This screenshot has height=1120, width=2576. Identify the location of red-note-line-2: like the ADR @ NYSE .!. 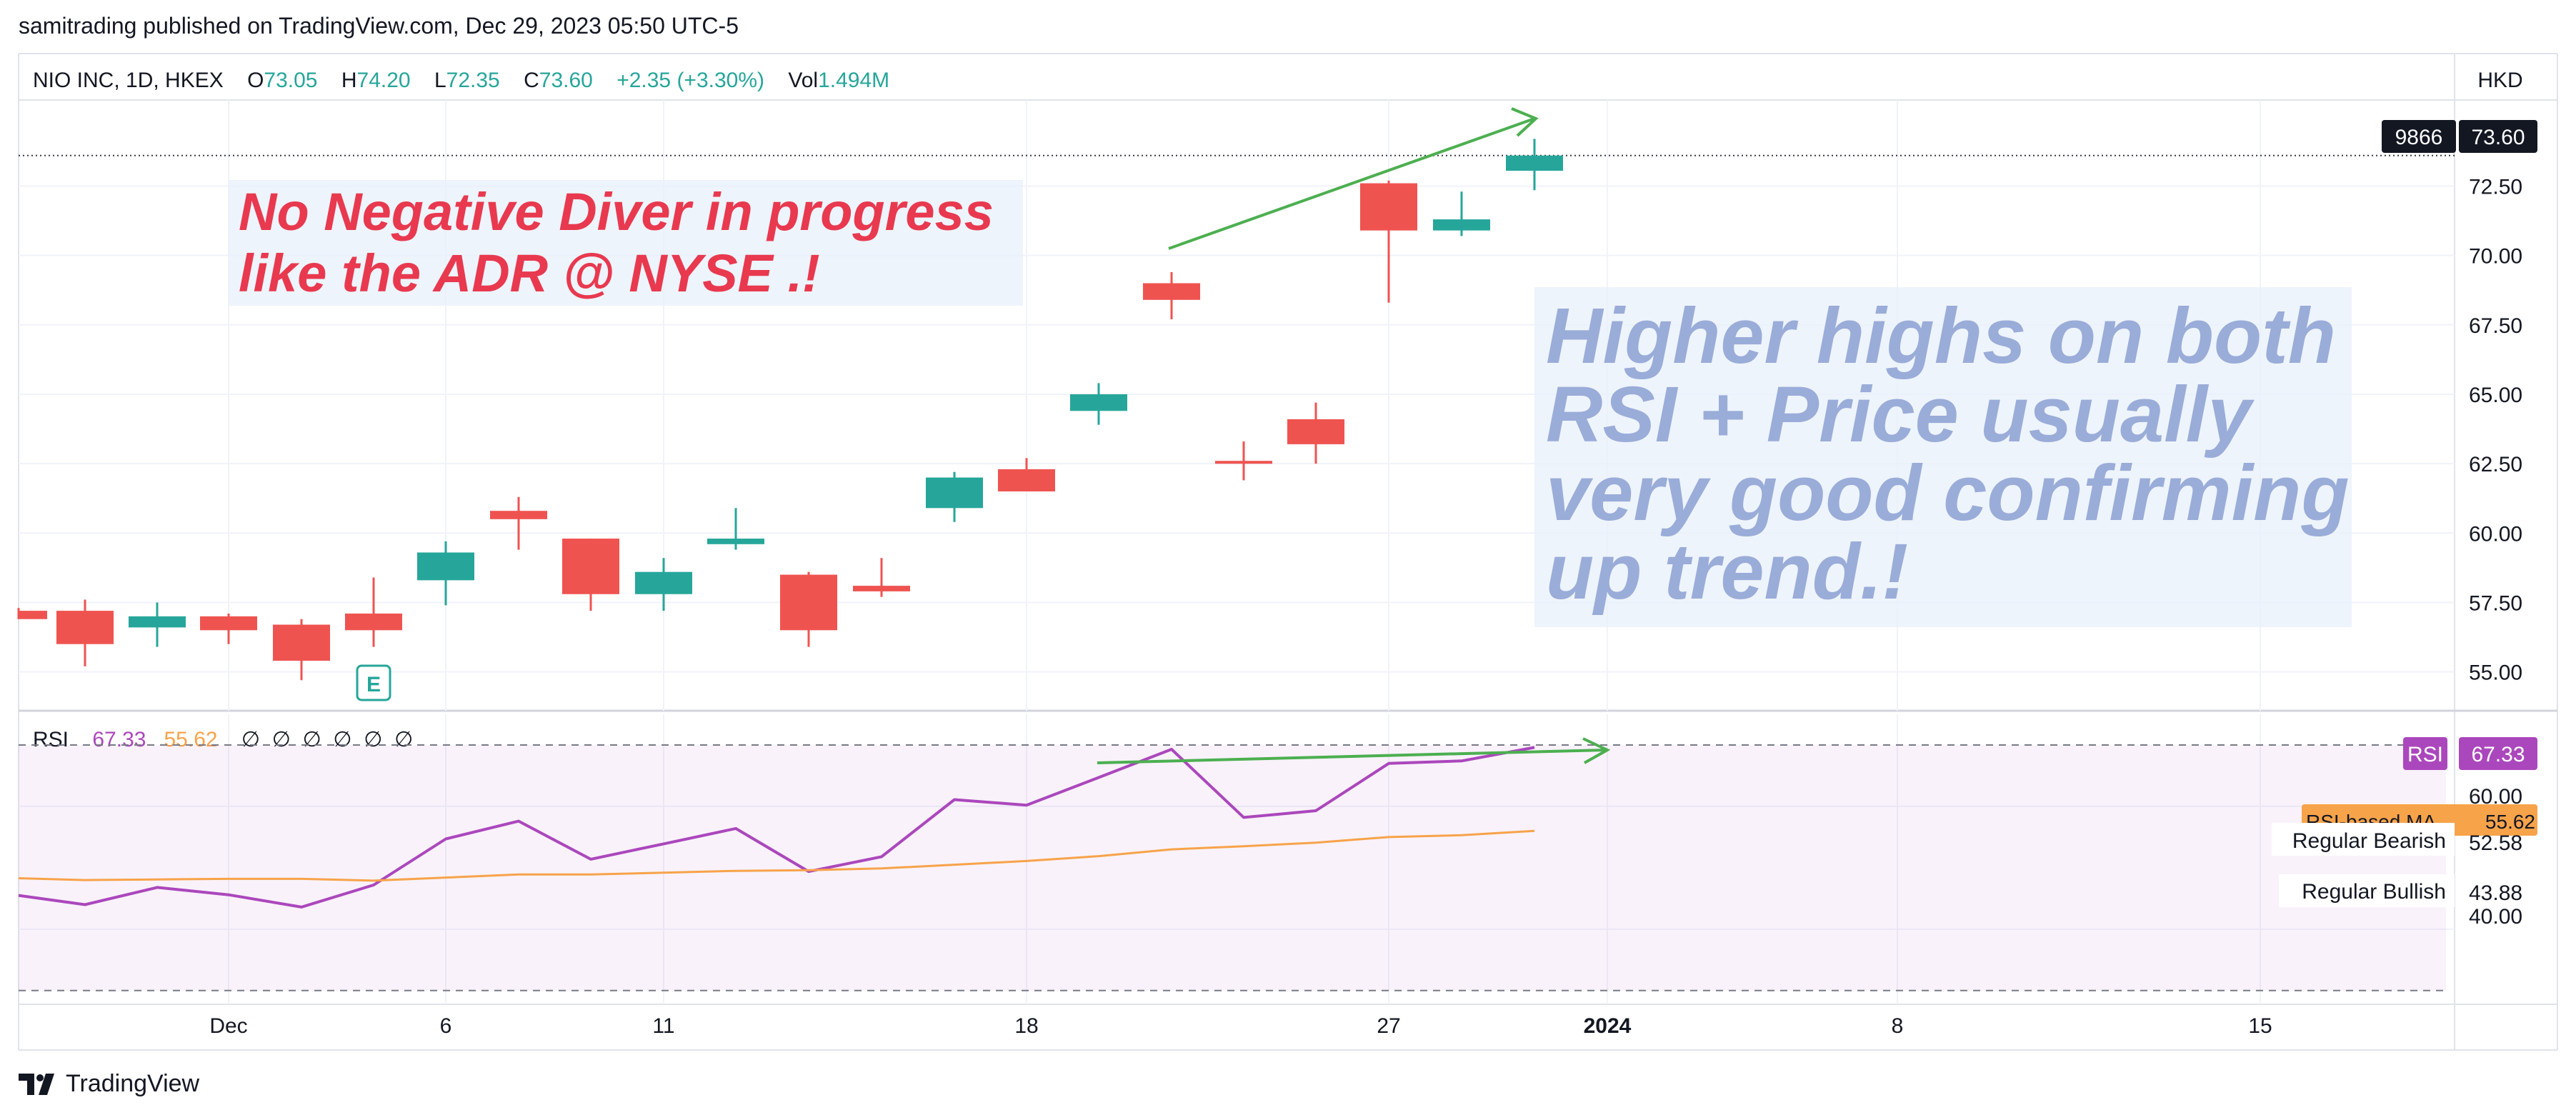
(529, 273).